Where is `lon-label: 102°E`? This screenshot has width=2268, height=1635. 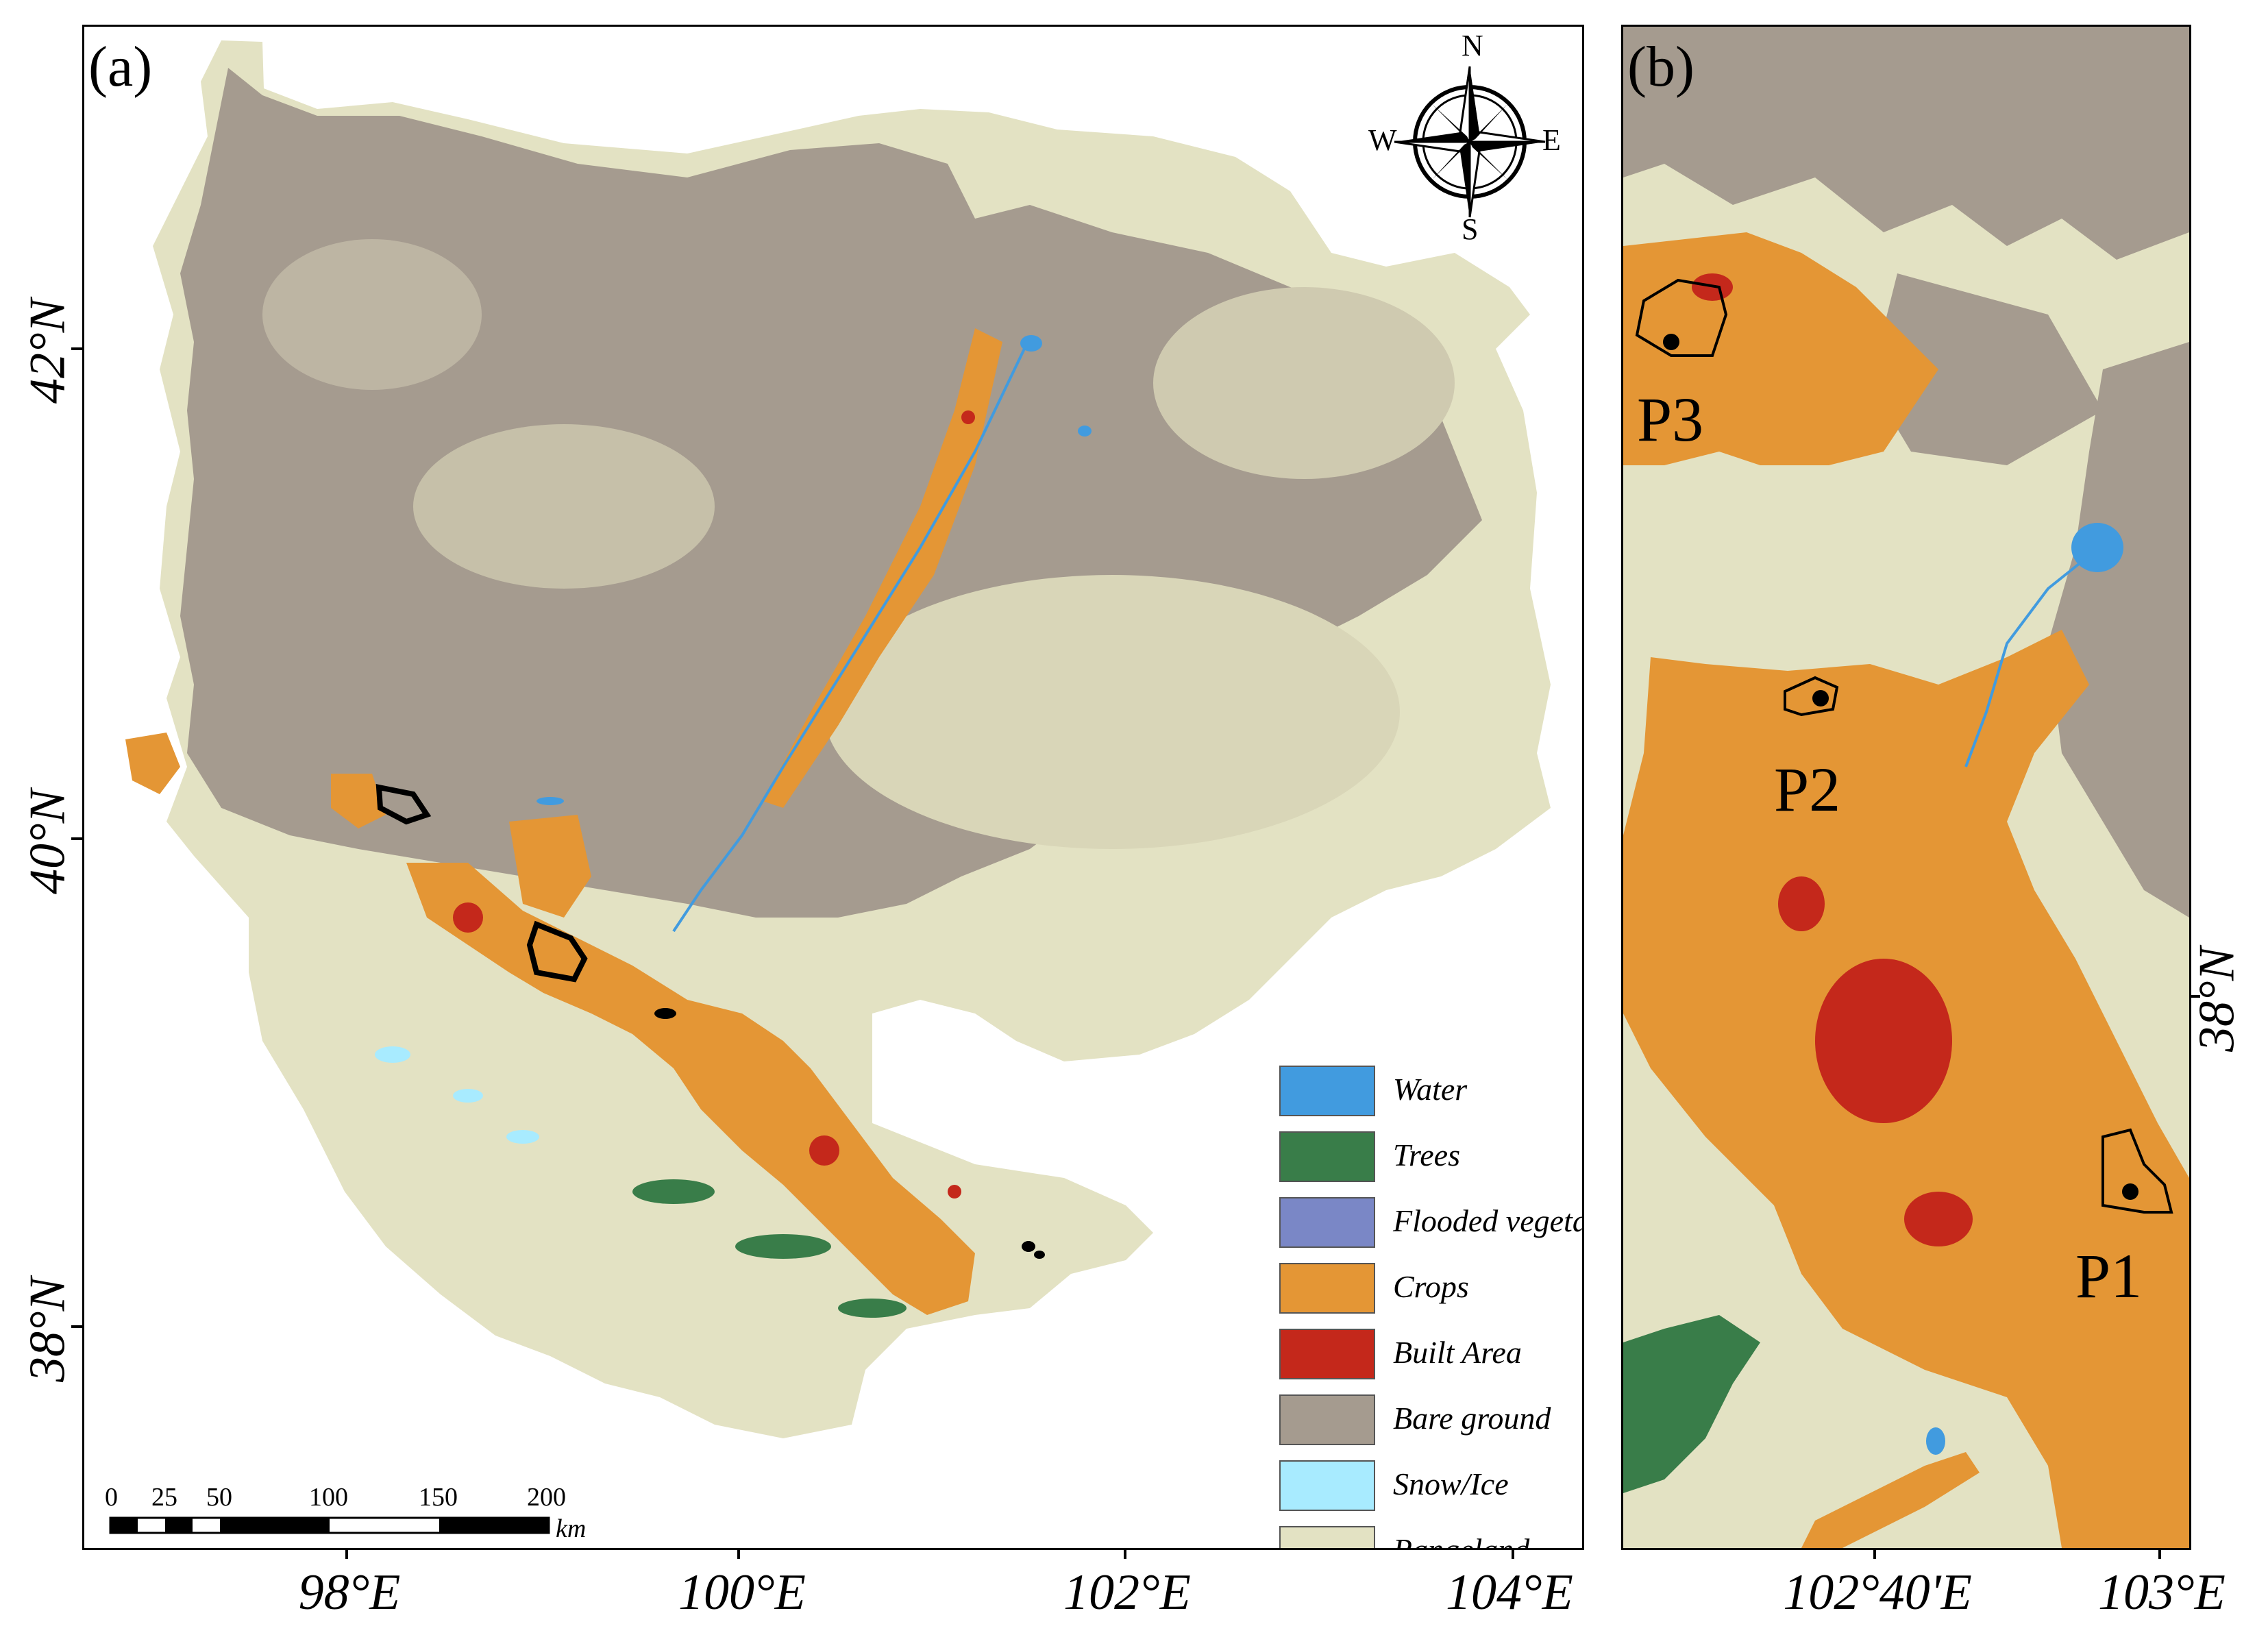 lon-label: 102°E is located at coordinates (1127, 1592).